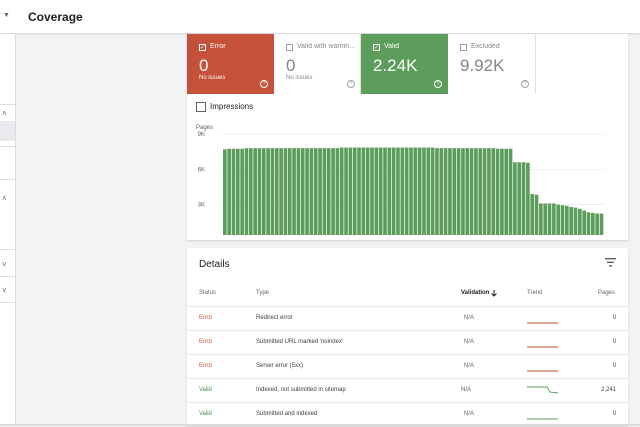 The height and width of the screenshot is (427, 640). Describe the element at coordinates (608, 390) in the screenshot. I see `row-pages: 2,241` at that location.